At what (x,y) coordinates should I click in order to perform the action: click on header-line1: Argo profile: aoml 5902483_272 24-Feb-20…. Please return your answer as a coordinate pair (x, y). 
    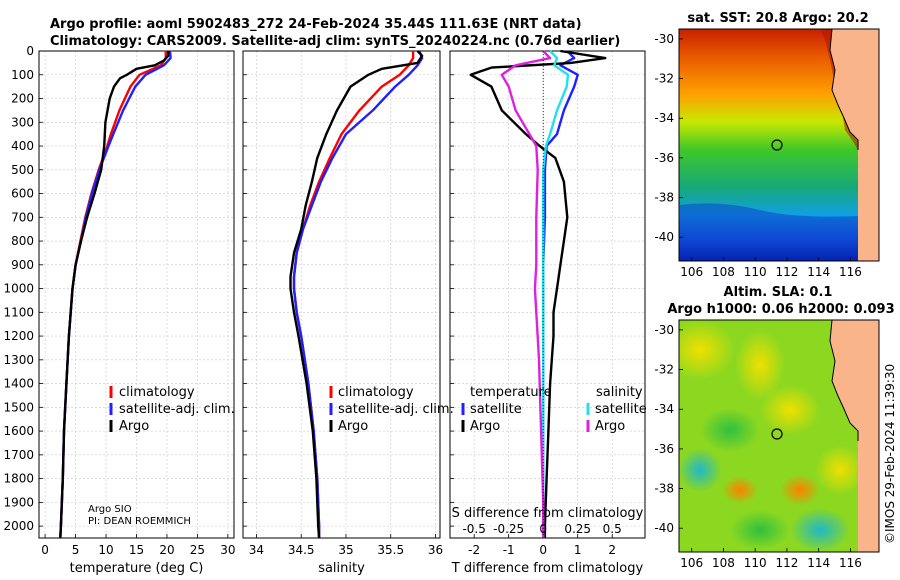
    Looking at the image, I should click on (316, 24).